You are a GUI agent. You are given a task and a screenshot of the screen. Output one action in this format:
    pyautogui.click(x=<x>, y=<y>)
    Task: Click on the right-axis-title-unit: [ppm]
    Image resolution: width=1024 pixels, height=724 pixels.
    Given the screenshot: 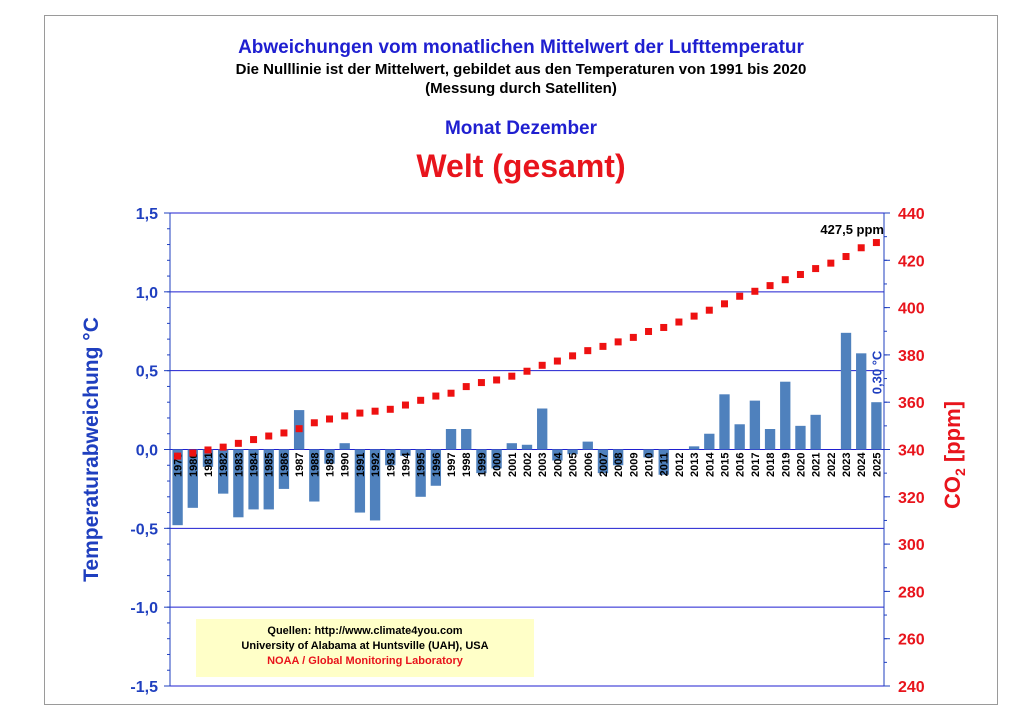 What is the action you would take?
    pyautogui.click(x=952, y=434)
    